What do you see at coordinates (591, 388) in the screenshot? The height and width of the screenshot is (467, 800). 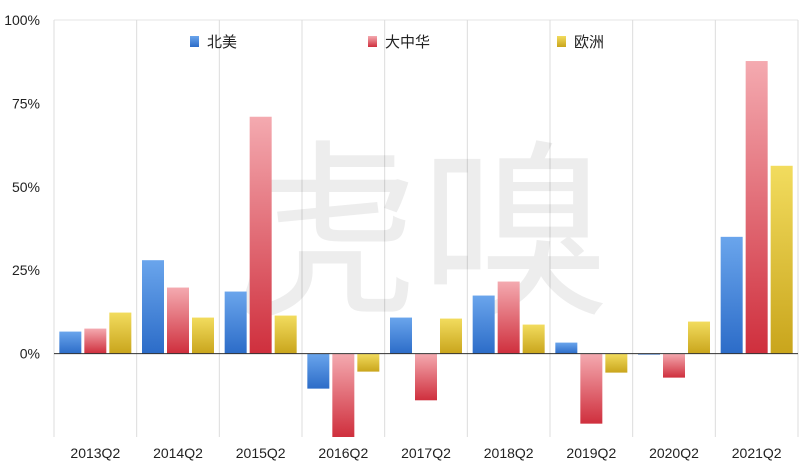 I see `bar-大中华-2019Q2` at bounding box center [591, 388].